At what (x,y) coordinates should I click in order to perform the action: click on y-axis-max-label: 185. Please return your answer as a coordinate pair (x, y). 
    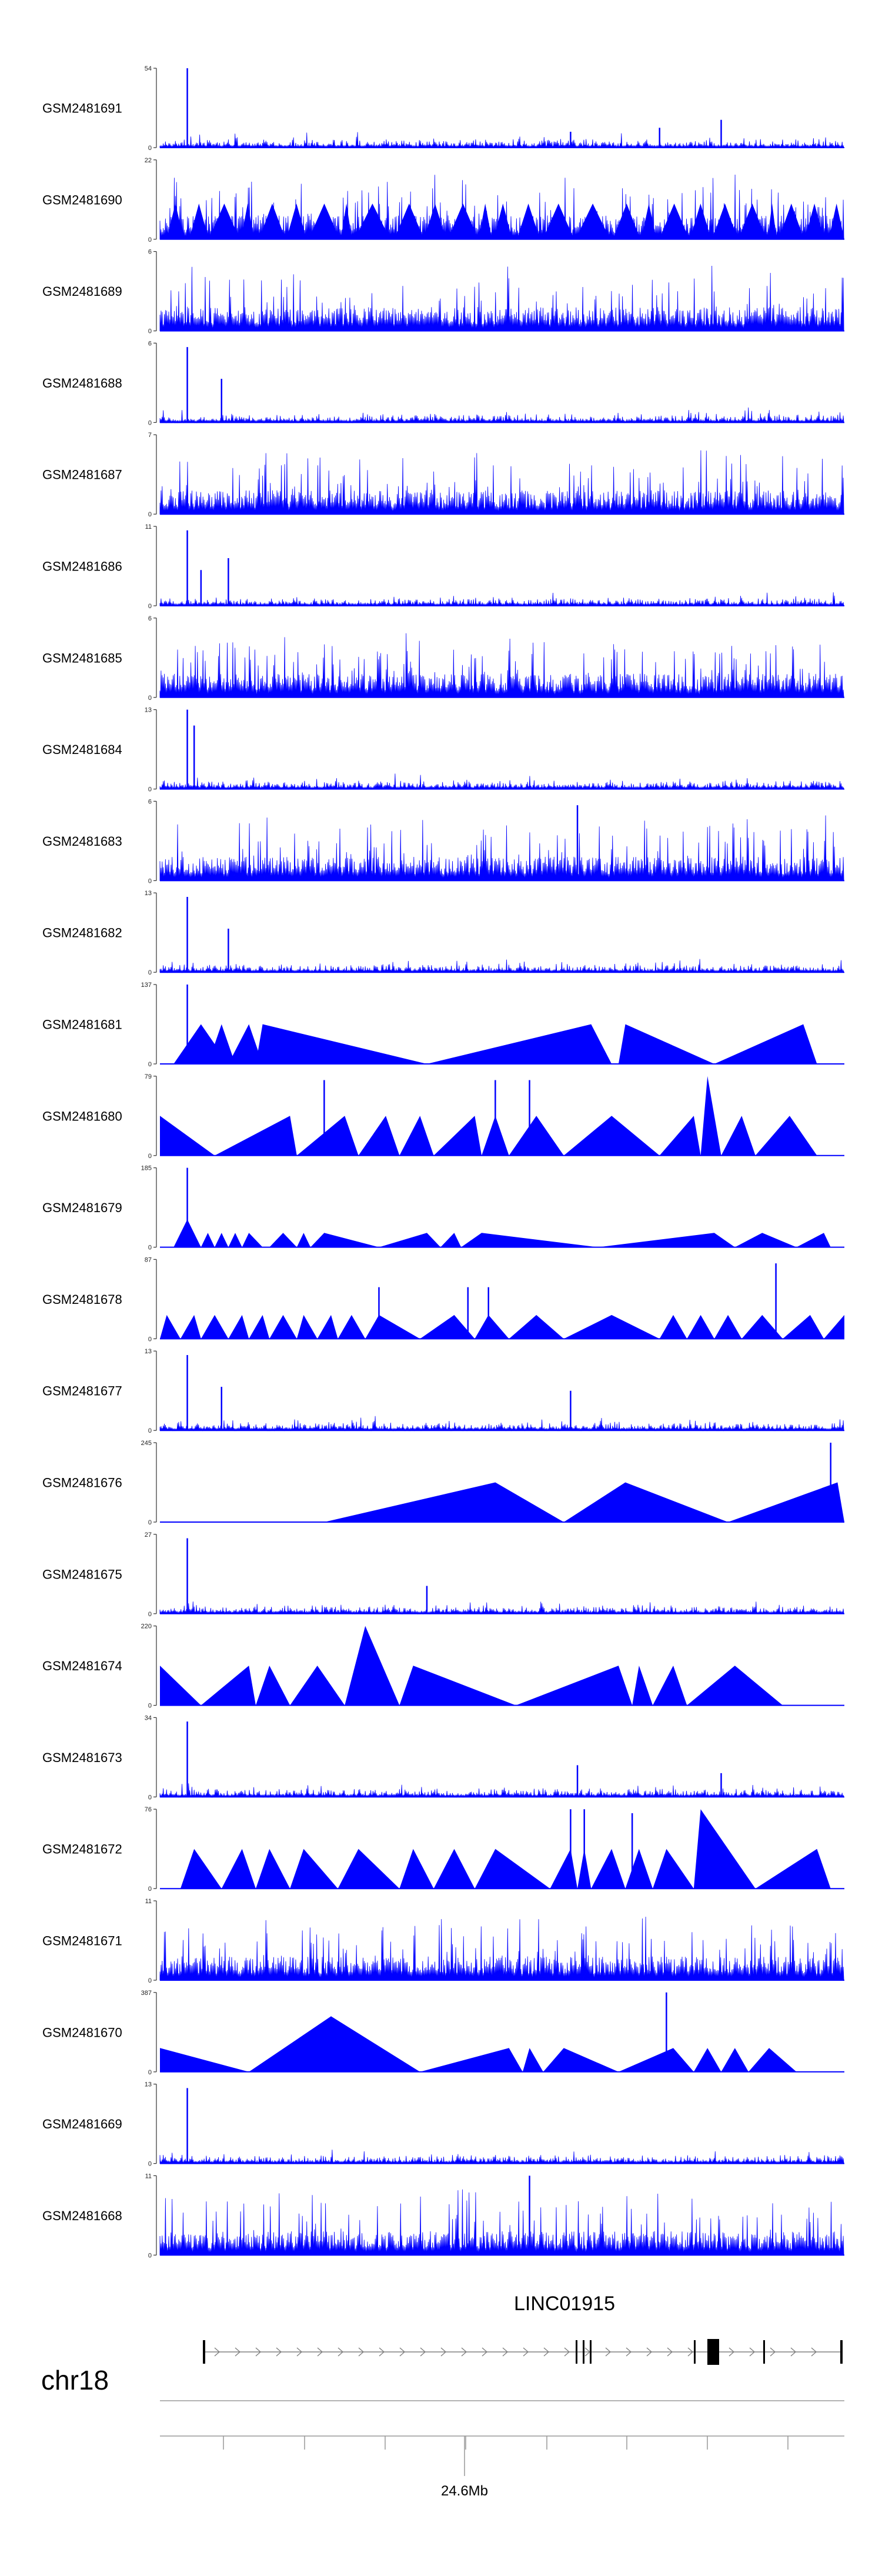
    Looking at the image, I should click on (146, 1168).